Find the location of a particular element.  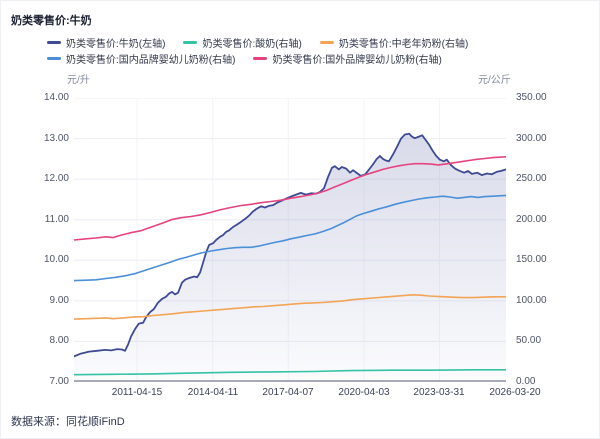

x-axis-tick: 2023-03-31 is located at coordinates (439, 392).